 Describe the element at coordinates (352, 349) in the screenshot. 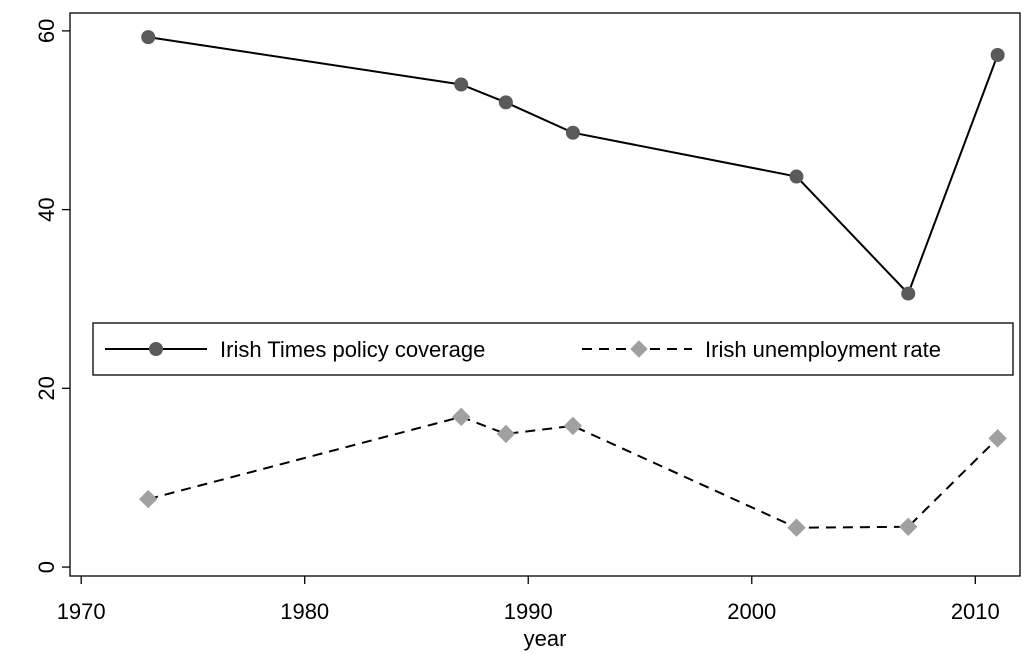

I see `legend-label-coverage: Irish Times policy coverage` at that location.